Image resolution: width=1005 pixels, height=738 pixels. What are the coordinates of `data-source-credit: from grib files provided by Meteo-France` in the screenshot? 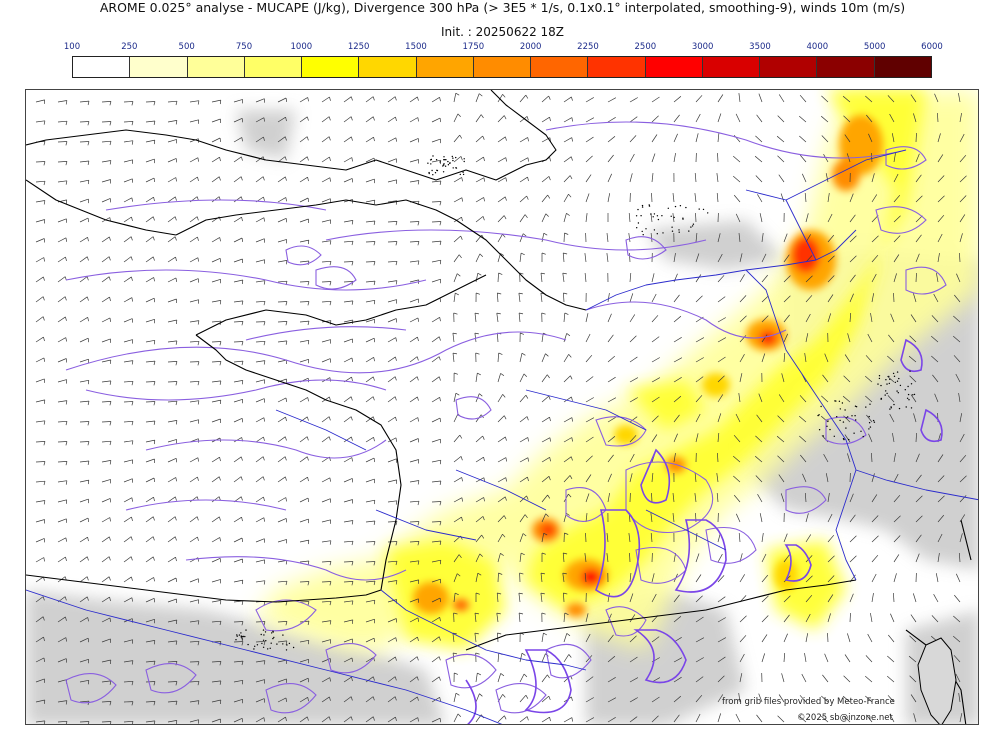 It's located at (808, 702).